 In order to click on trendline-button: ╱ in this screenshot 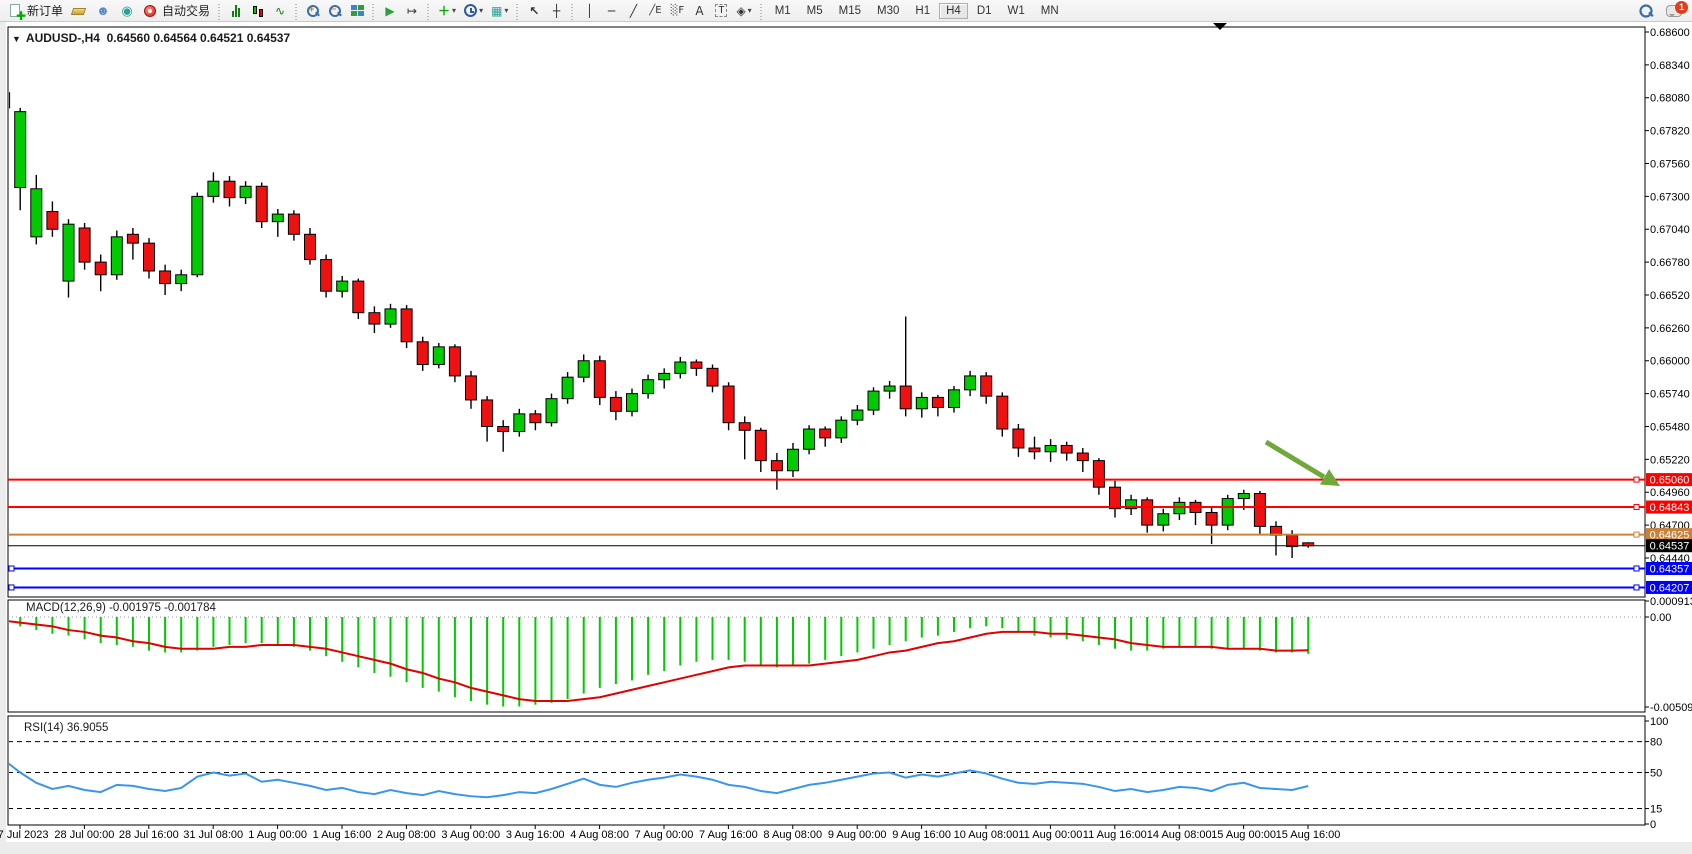, I will do `click(633, 11)`.